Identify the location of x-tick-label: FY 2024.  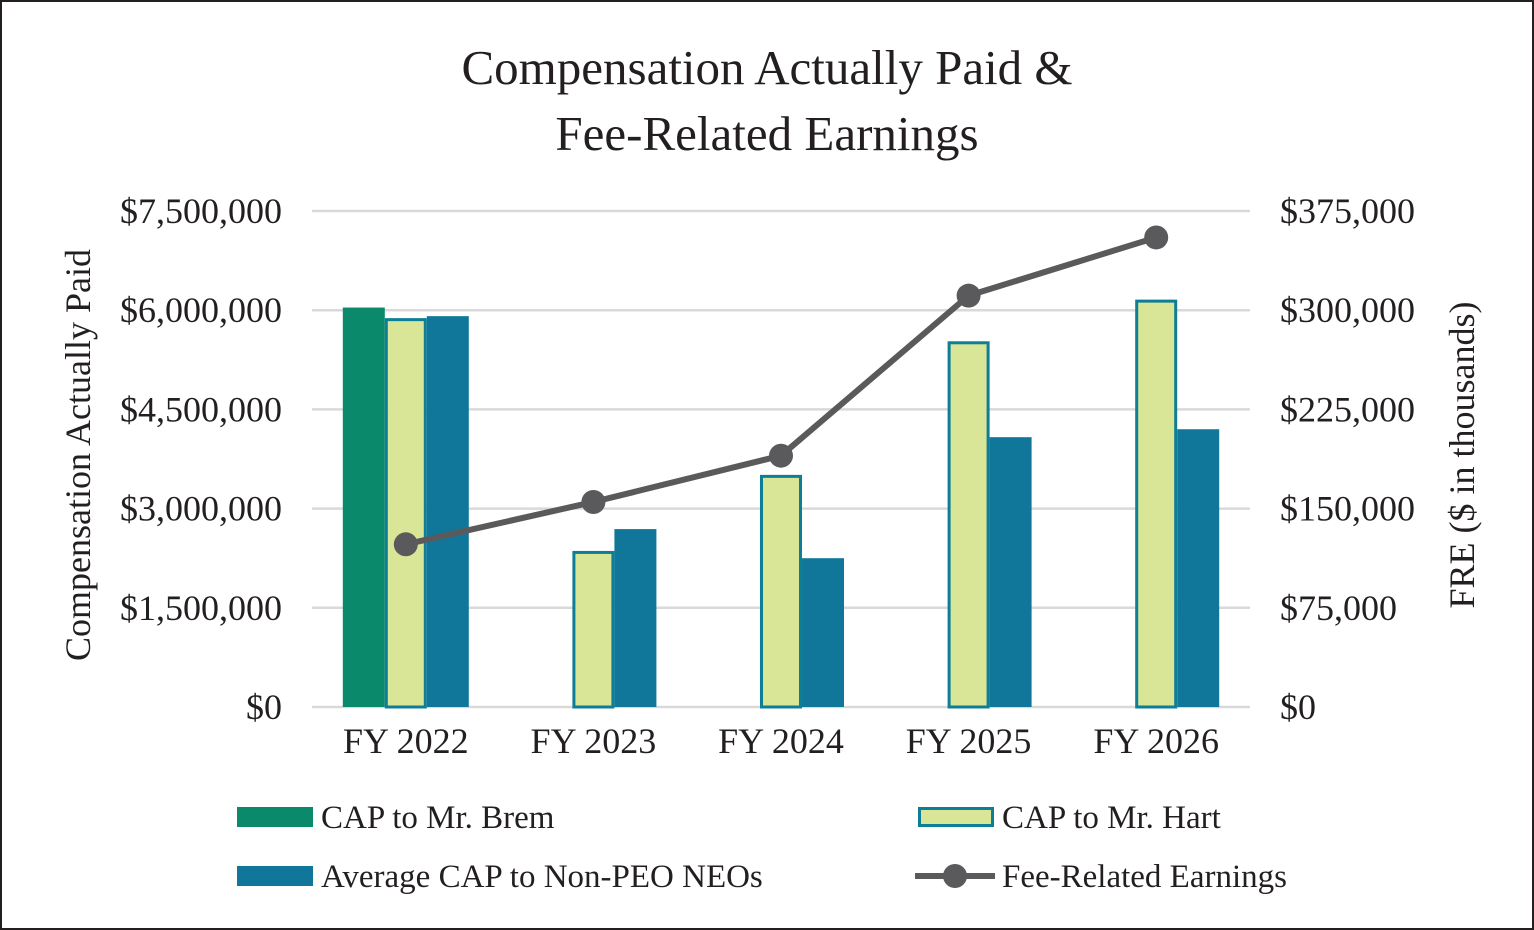
(781, 741).